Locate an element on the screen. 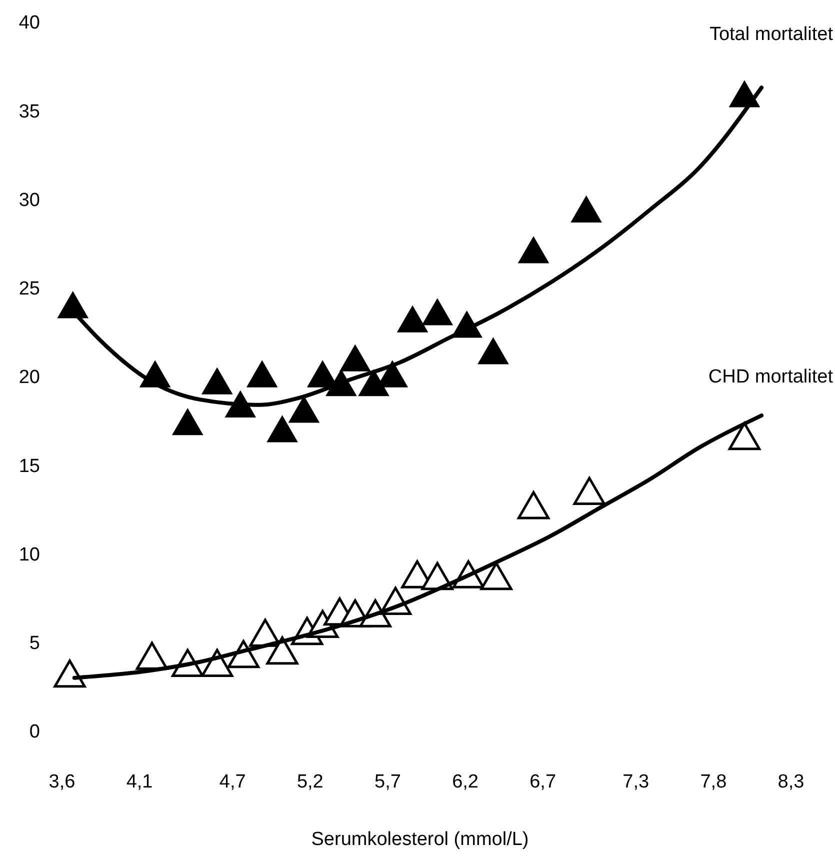 Image resolution: width=835 pixels, height=861 pixels. x-tick-label: 8,3 is located at coordinates (791, 782).